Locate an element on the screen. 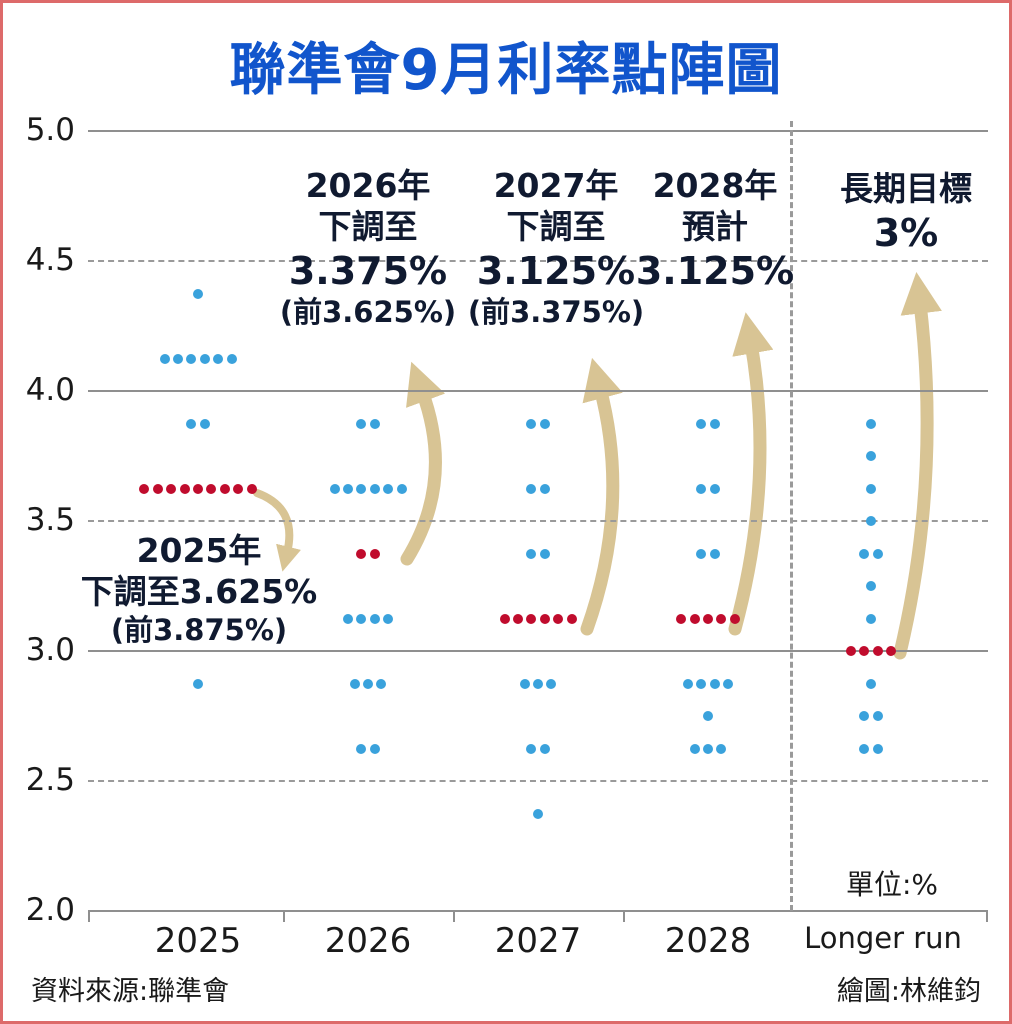  annotation-line: 2025年 is located at coordinates (199, 550).